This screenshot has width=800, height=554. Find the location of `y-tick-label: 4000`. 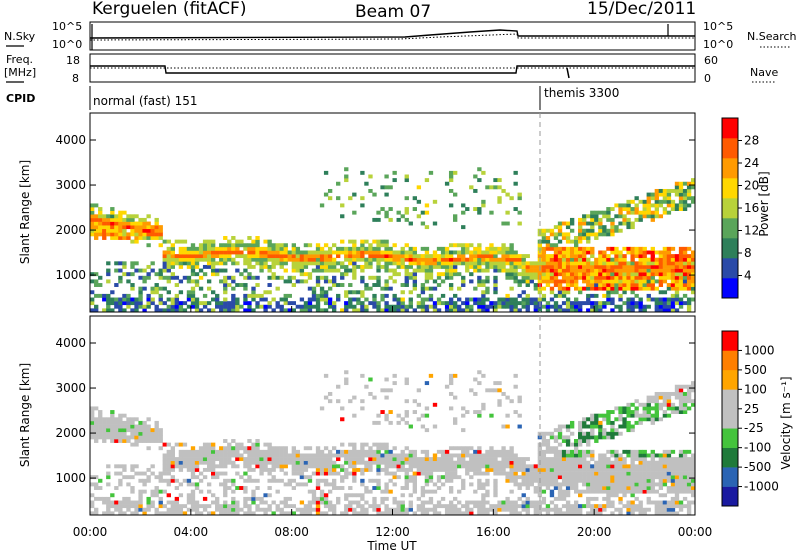

y-tick-label: 4000 is located at coordinates (70, 343).